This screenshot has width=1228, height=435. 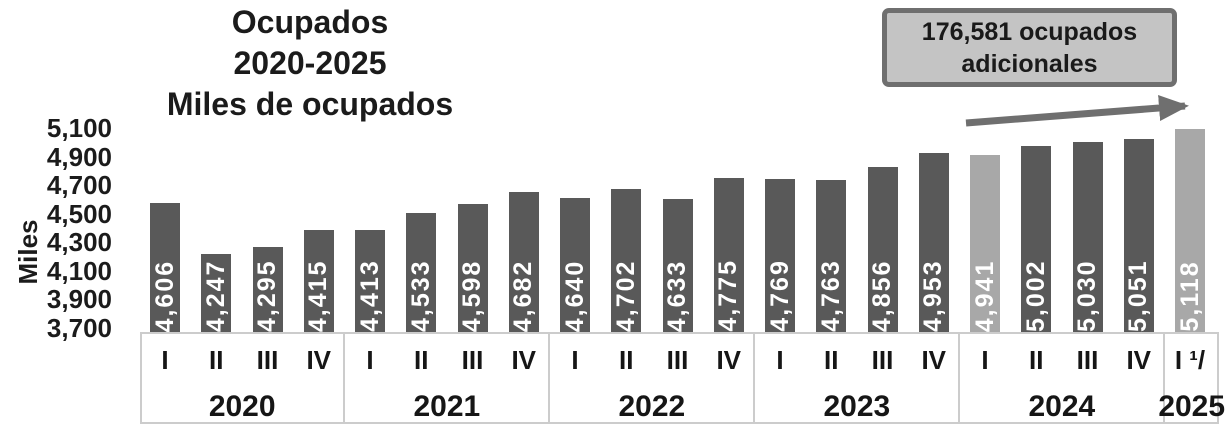 What do you see at coordinates (216, 360) in the screenshot?
I see `quarter-label-2020-2: II` at bounding box center [216, 360].